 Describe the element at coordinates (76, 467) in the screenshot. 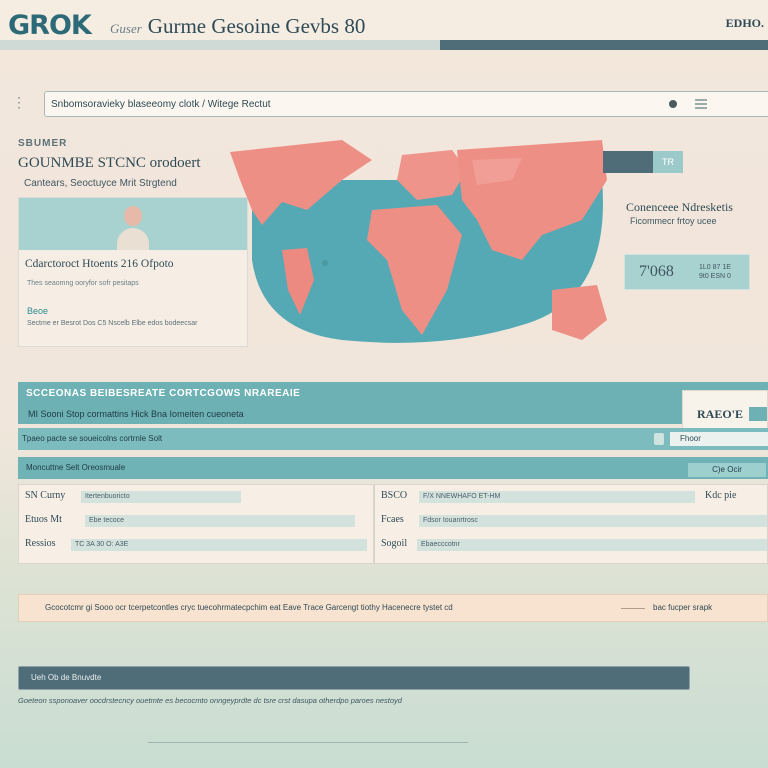

I see `filter-label: Moncuttne Selt Oreosmuale` at that location.